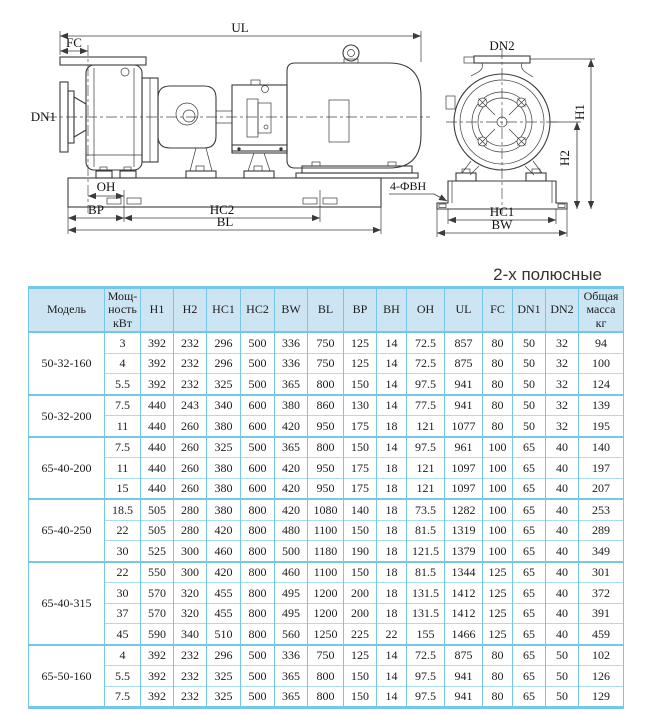 This screenshot has height=714, width=661. Describe the element at coordinates (601, 426) in the screenshot. I see `value-cell: 195` at that location.